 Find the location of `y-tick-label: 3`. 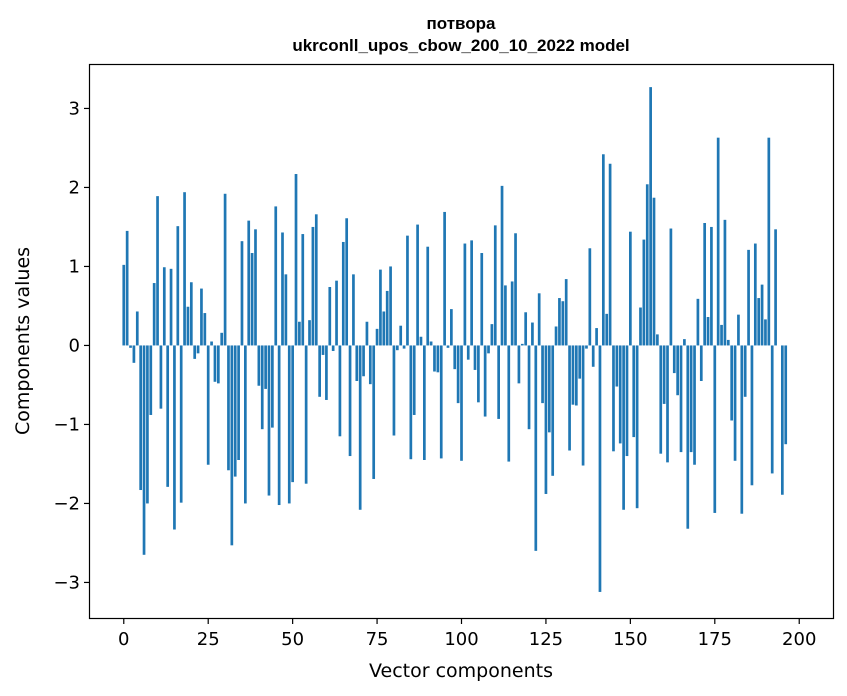

y-tick-label: 3 is located at coordinates (74, 108).